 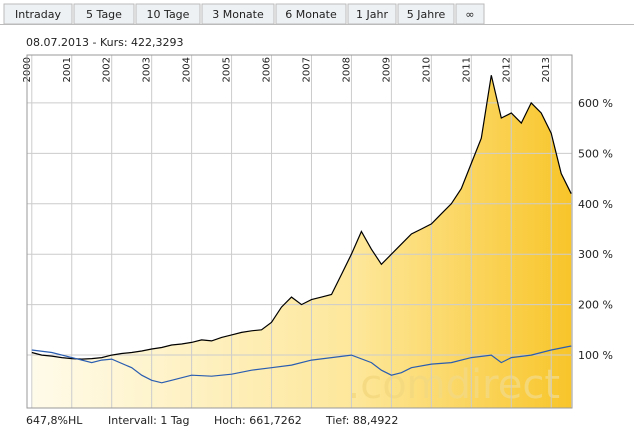 I want to click on tab-label: 6 Monate, so click(x=311, y=14).